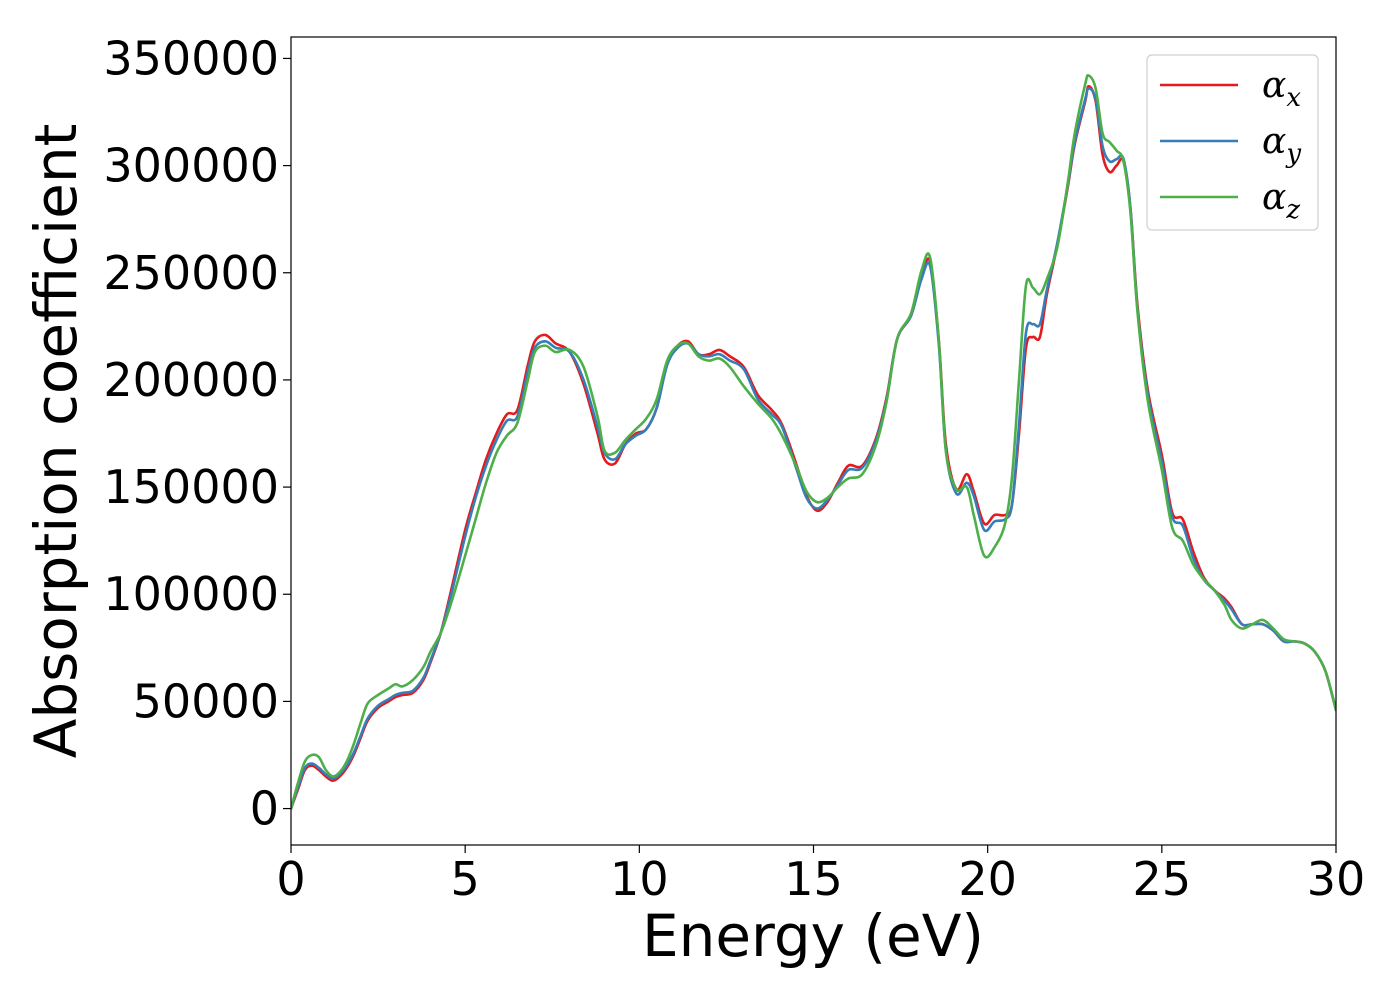  What do you see at coordinates (1336, 879) in the screenshot?
I see `x-tick-label: 30` at bounding box center [1336, 879].